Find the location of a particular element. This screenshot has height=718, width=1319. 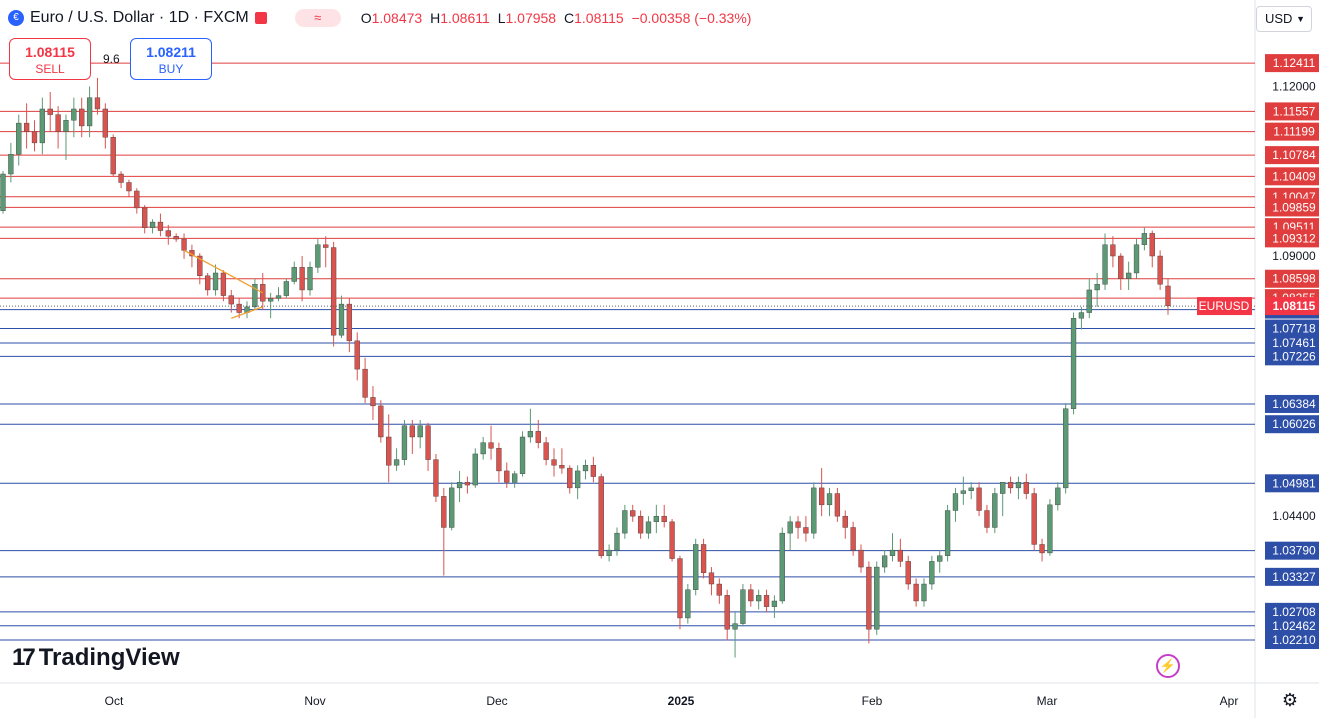

currency-select: USD ▼ is located at coordinates (1284, 19).